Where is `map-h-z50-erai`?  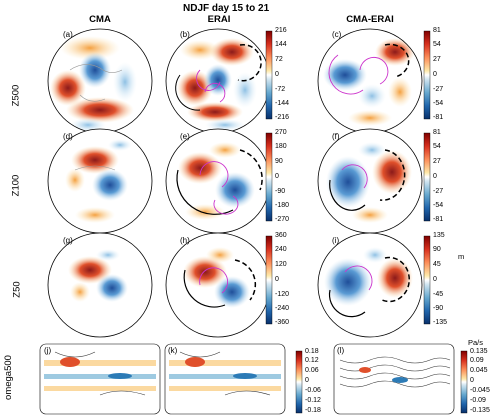
map-h-z50-erai is located at coordinates (218, 285).